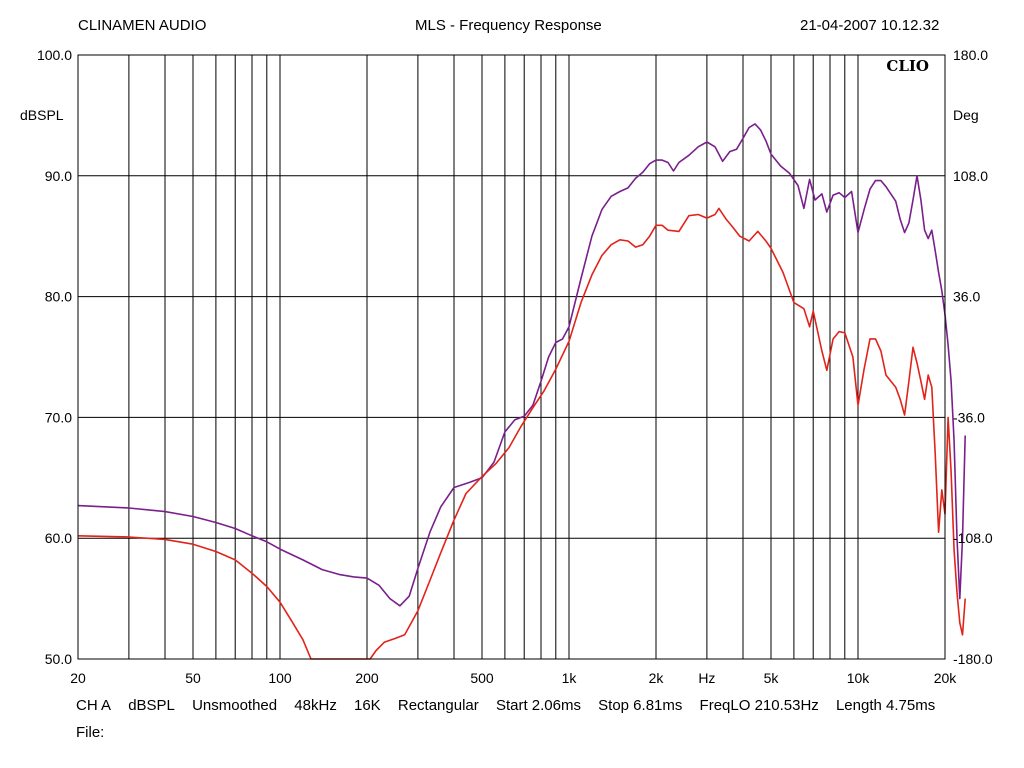 This screenshot has width=1024, height=768. I want to click on x-tick-label: 500, so click(482, 678).